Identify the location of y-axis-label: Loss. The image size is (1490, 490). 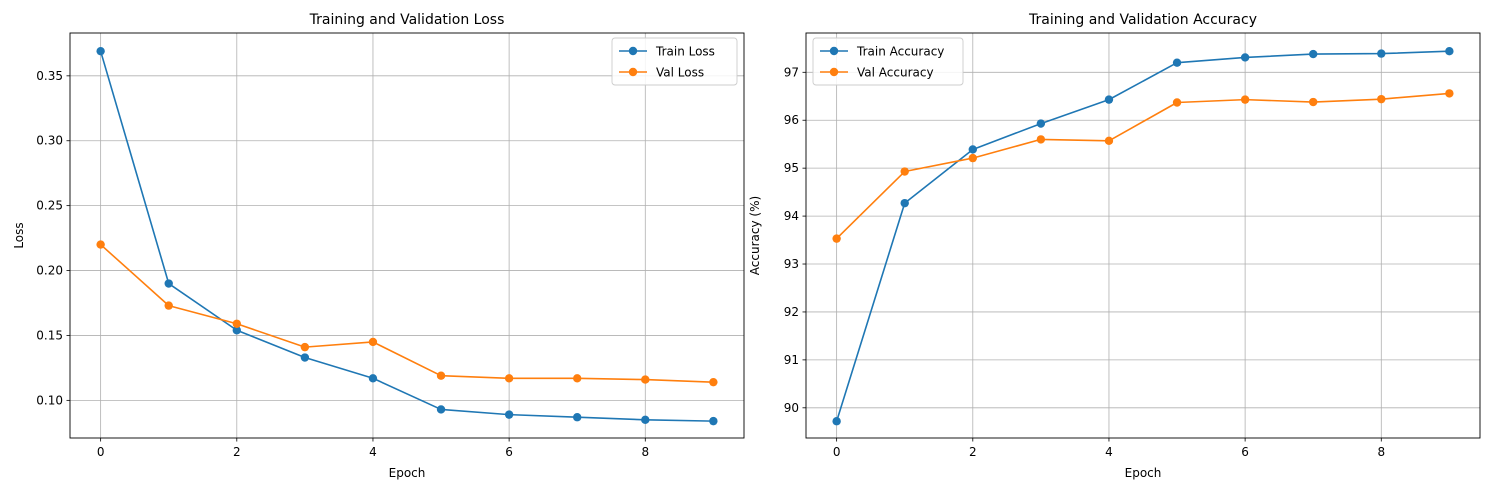
(19, 235).